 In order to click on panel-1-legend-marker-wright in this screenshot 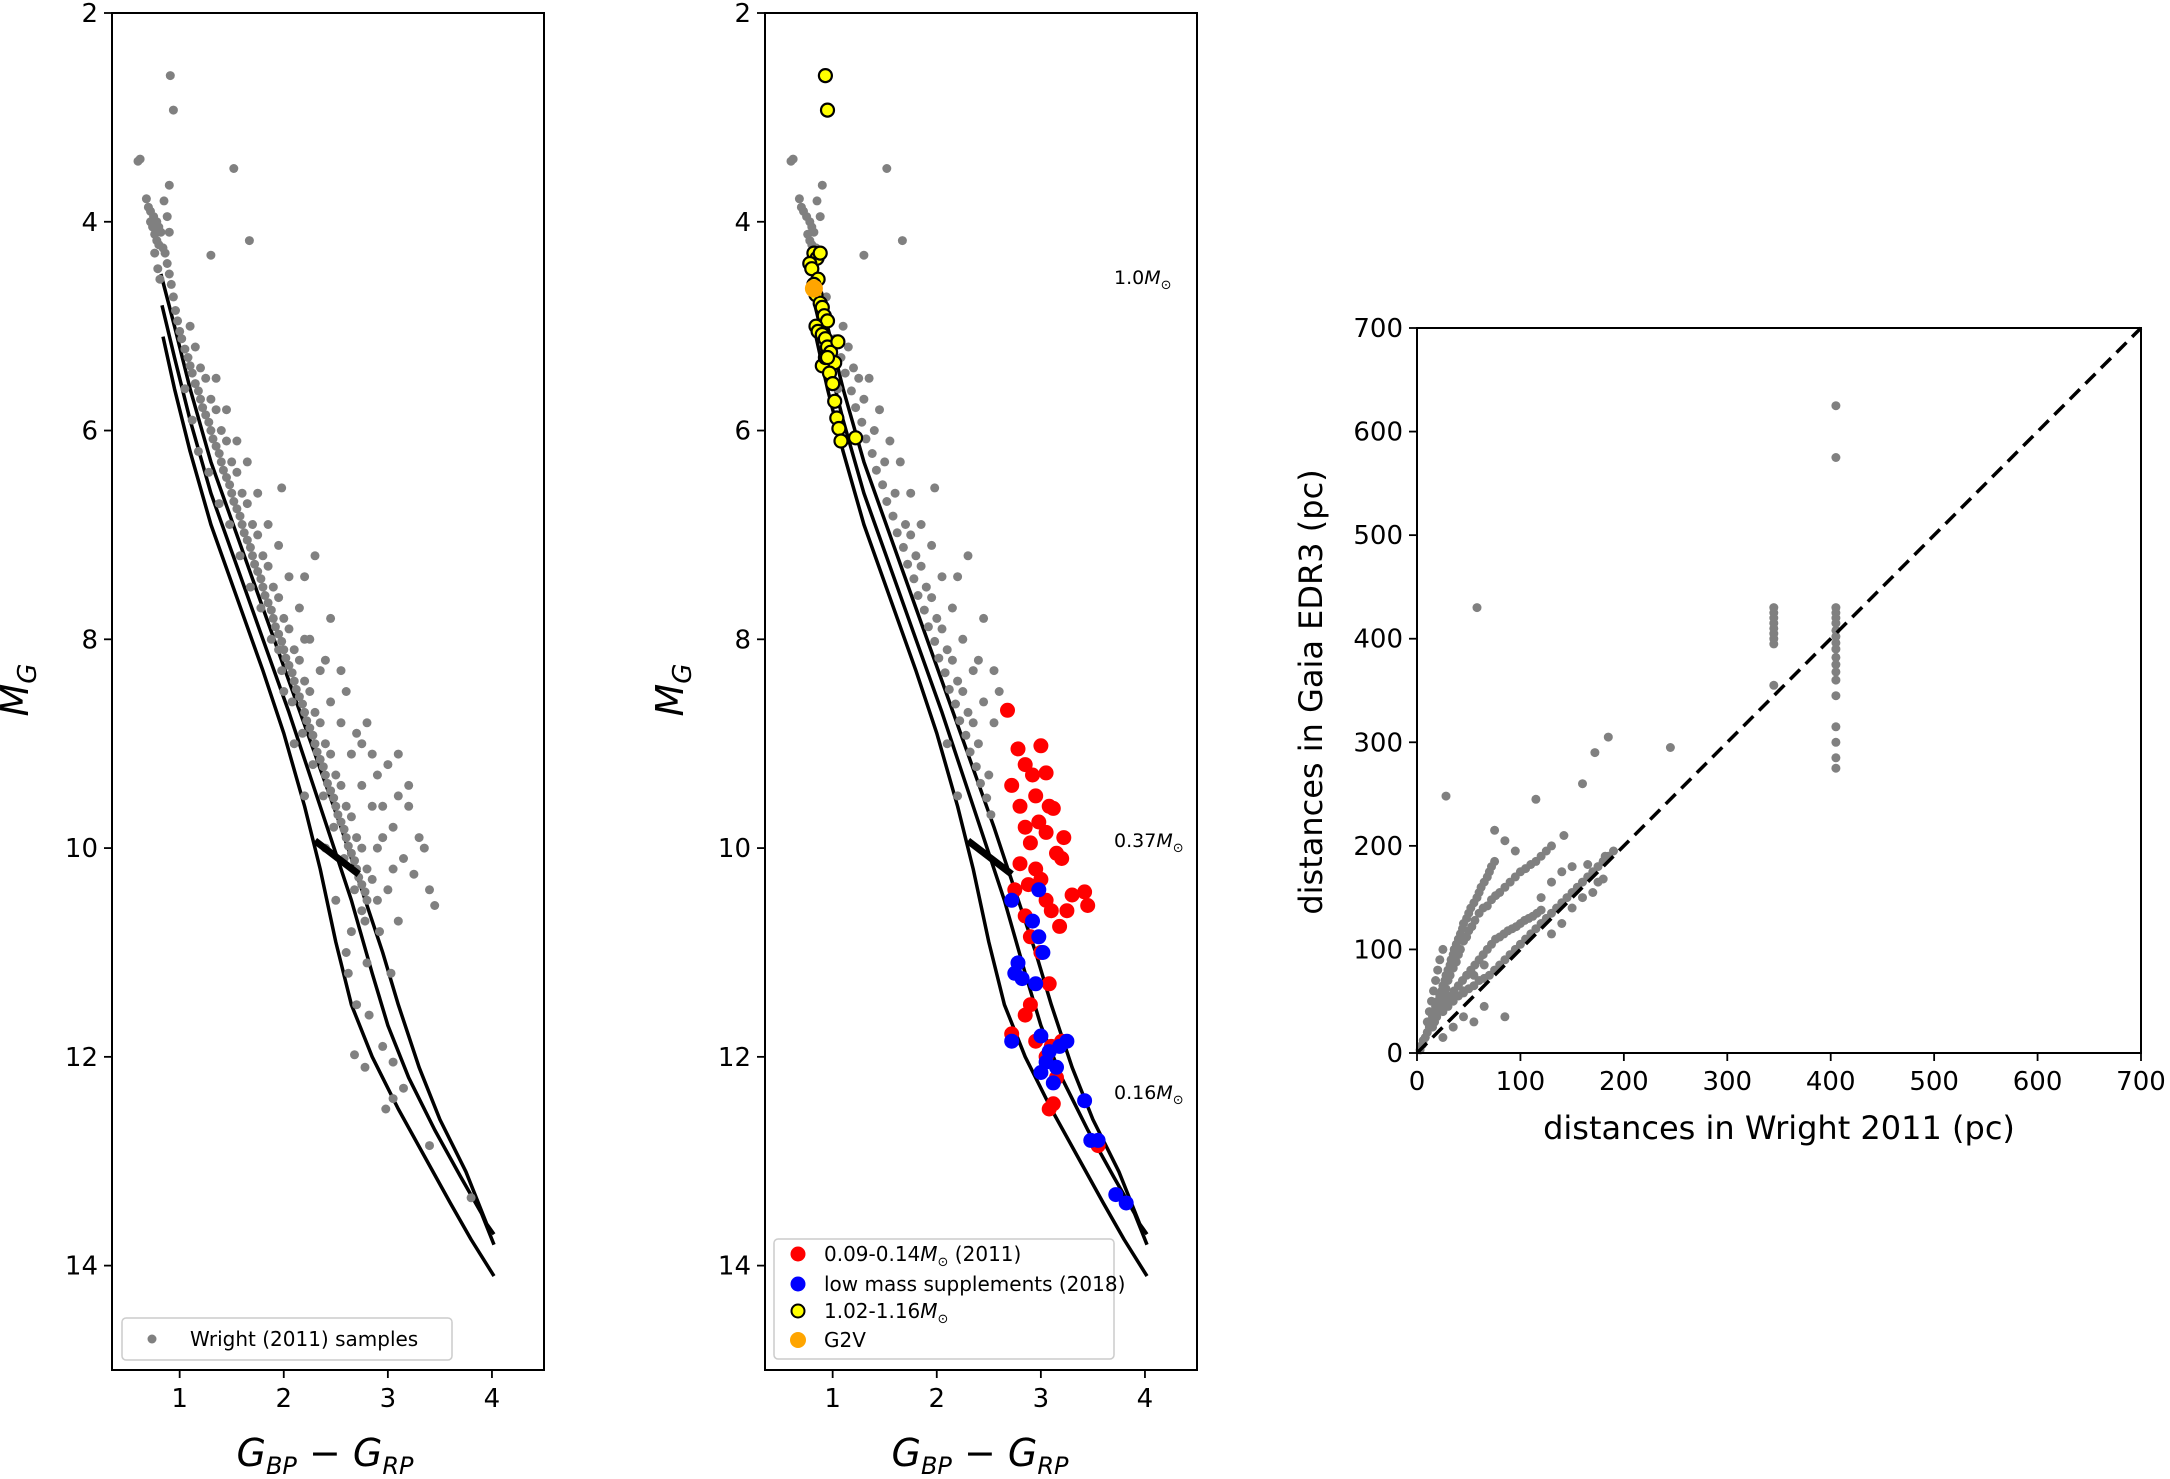, I will do `click(152, 1339)`.